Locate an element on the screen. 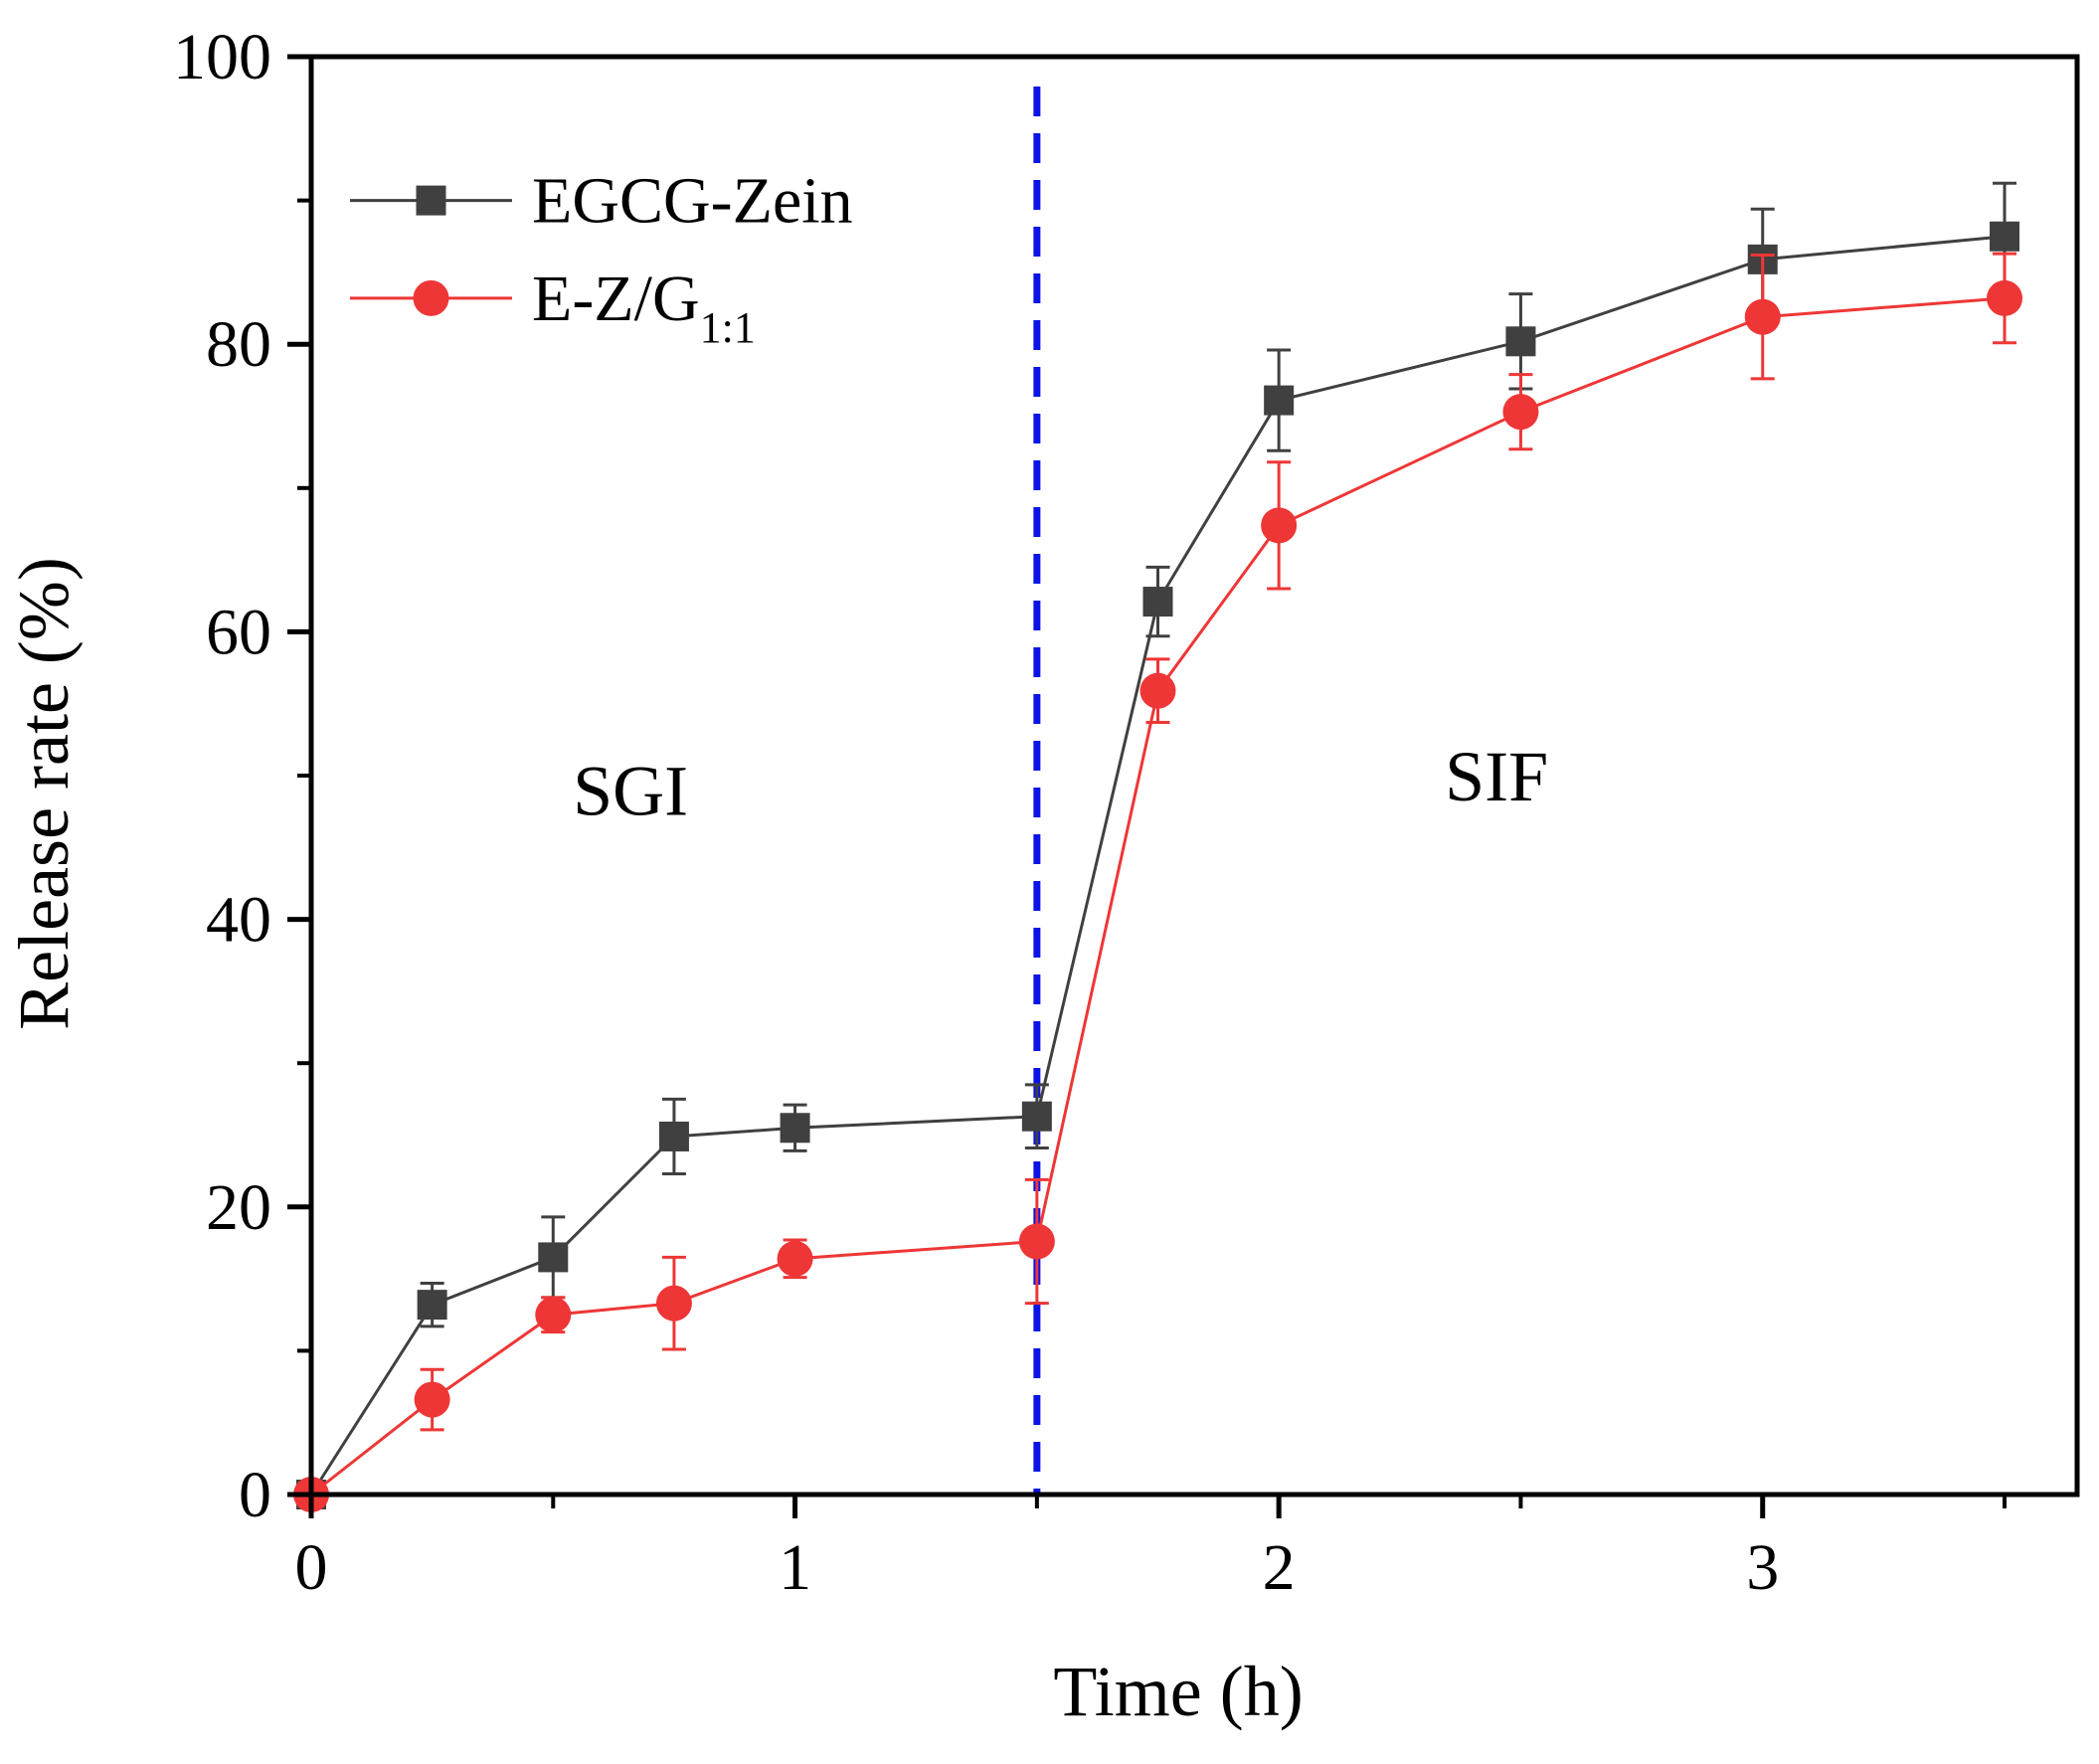 The width and height of the screenshot is (2099, 1764). legend-marker-egcg-zein is located at coordinates (431, 200).